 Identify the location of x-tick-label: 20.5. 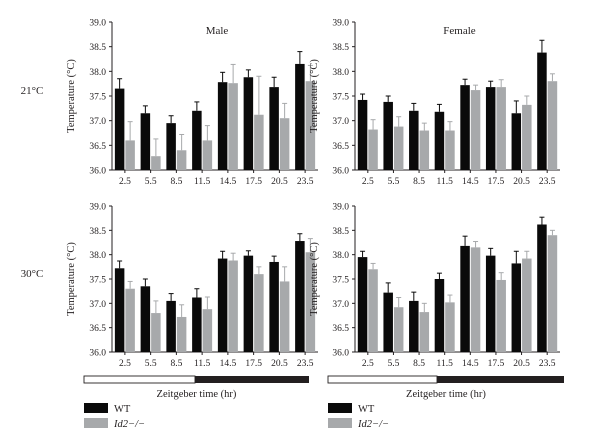
(521, 182).